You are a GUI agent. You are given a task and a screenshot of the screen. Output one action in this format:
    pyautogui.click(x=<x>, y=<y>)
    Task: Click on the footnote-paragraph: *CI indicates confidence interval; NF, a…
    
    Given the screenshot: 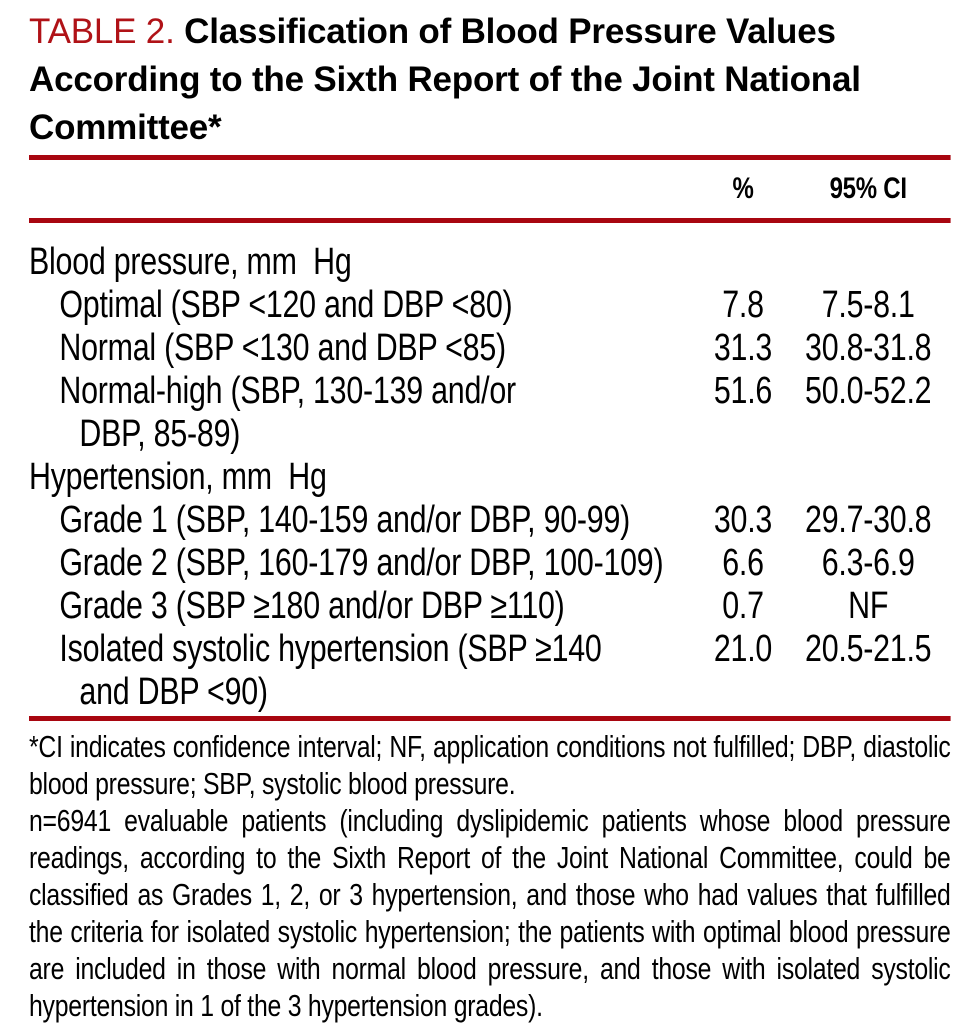 What is the action you would take?
    pyautogui.click(x=490, y=765)
    